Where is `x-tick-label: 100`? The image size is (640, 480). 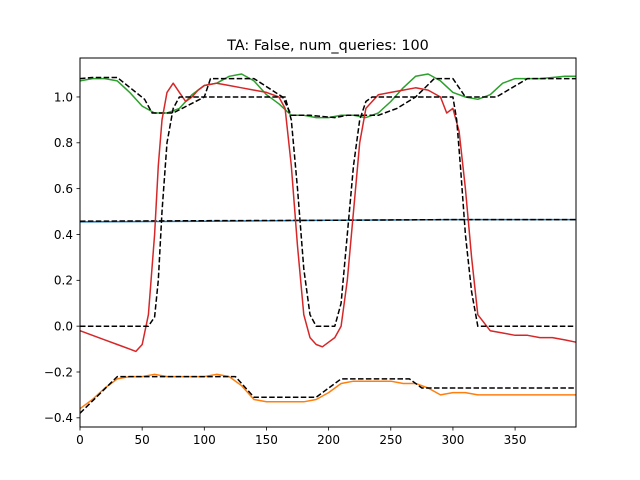 x-tick-label: 100 is located at coordinates (204, 440).